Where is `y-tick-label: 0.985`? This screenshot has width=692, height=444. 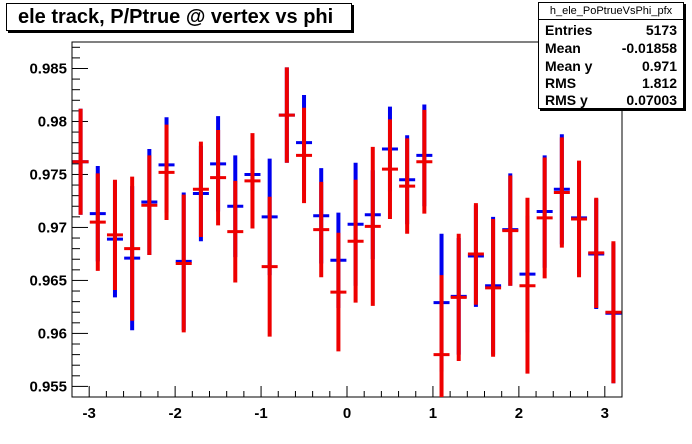
y-tick-label: 0.985 is located at coordinates (48, 68).